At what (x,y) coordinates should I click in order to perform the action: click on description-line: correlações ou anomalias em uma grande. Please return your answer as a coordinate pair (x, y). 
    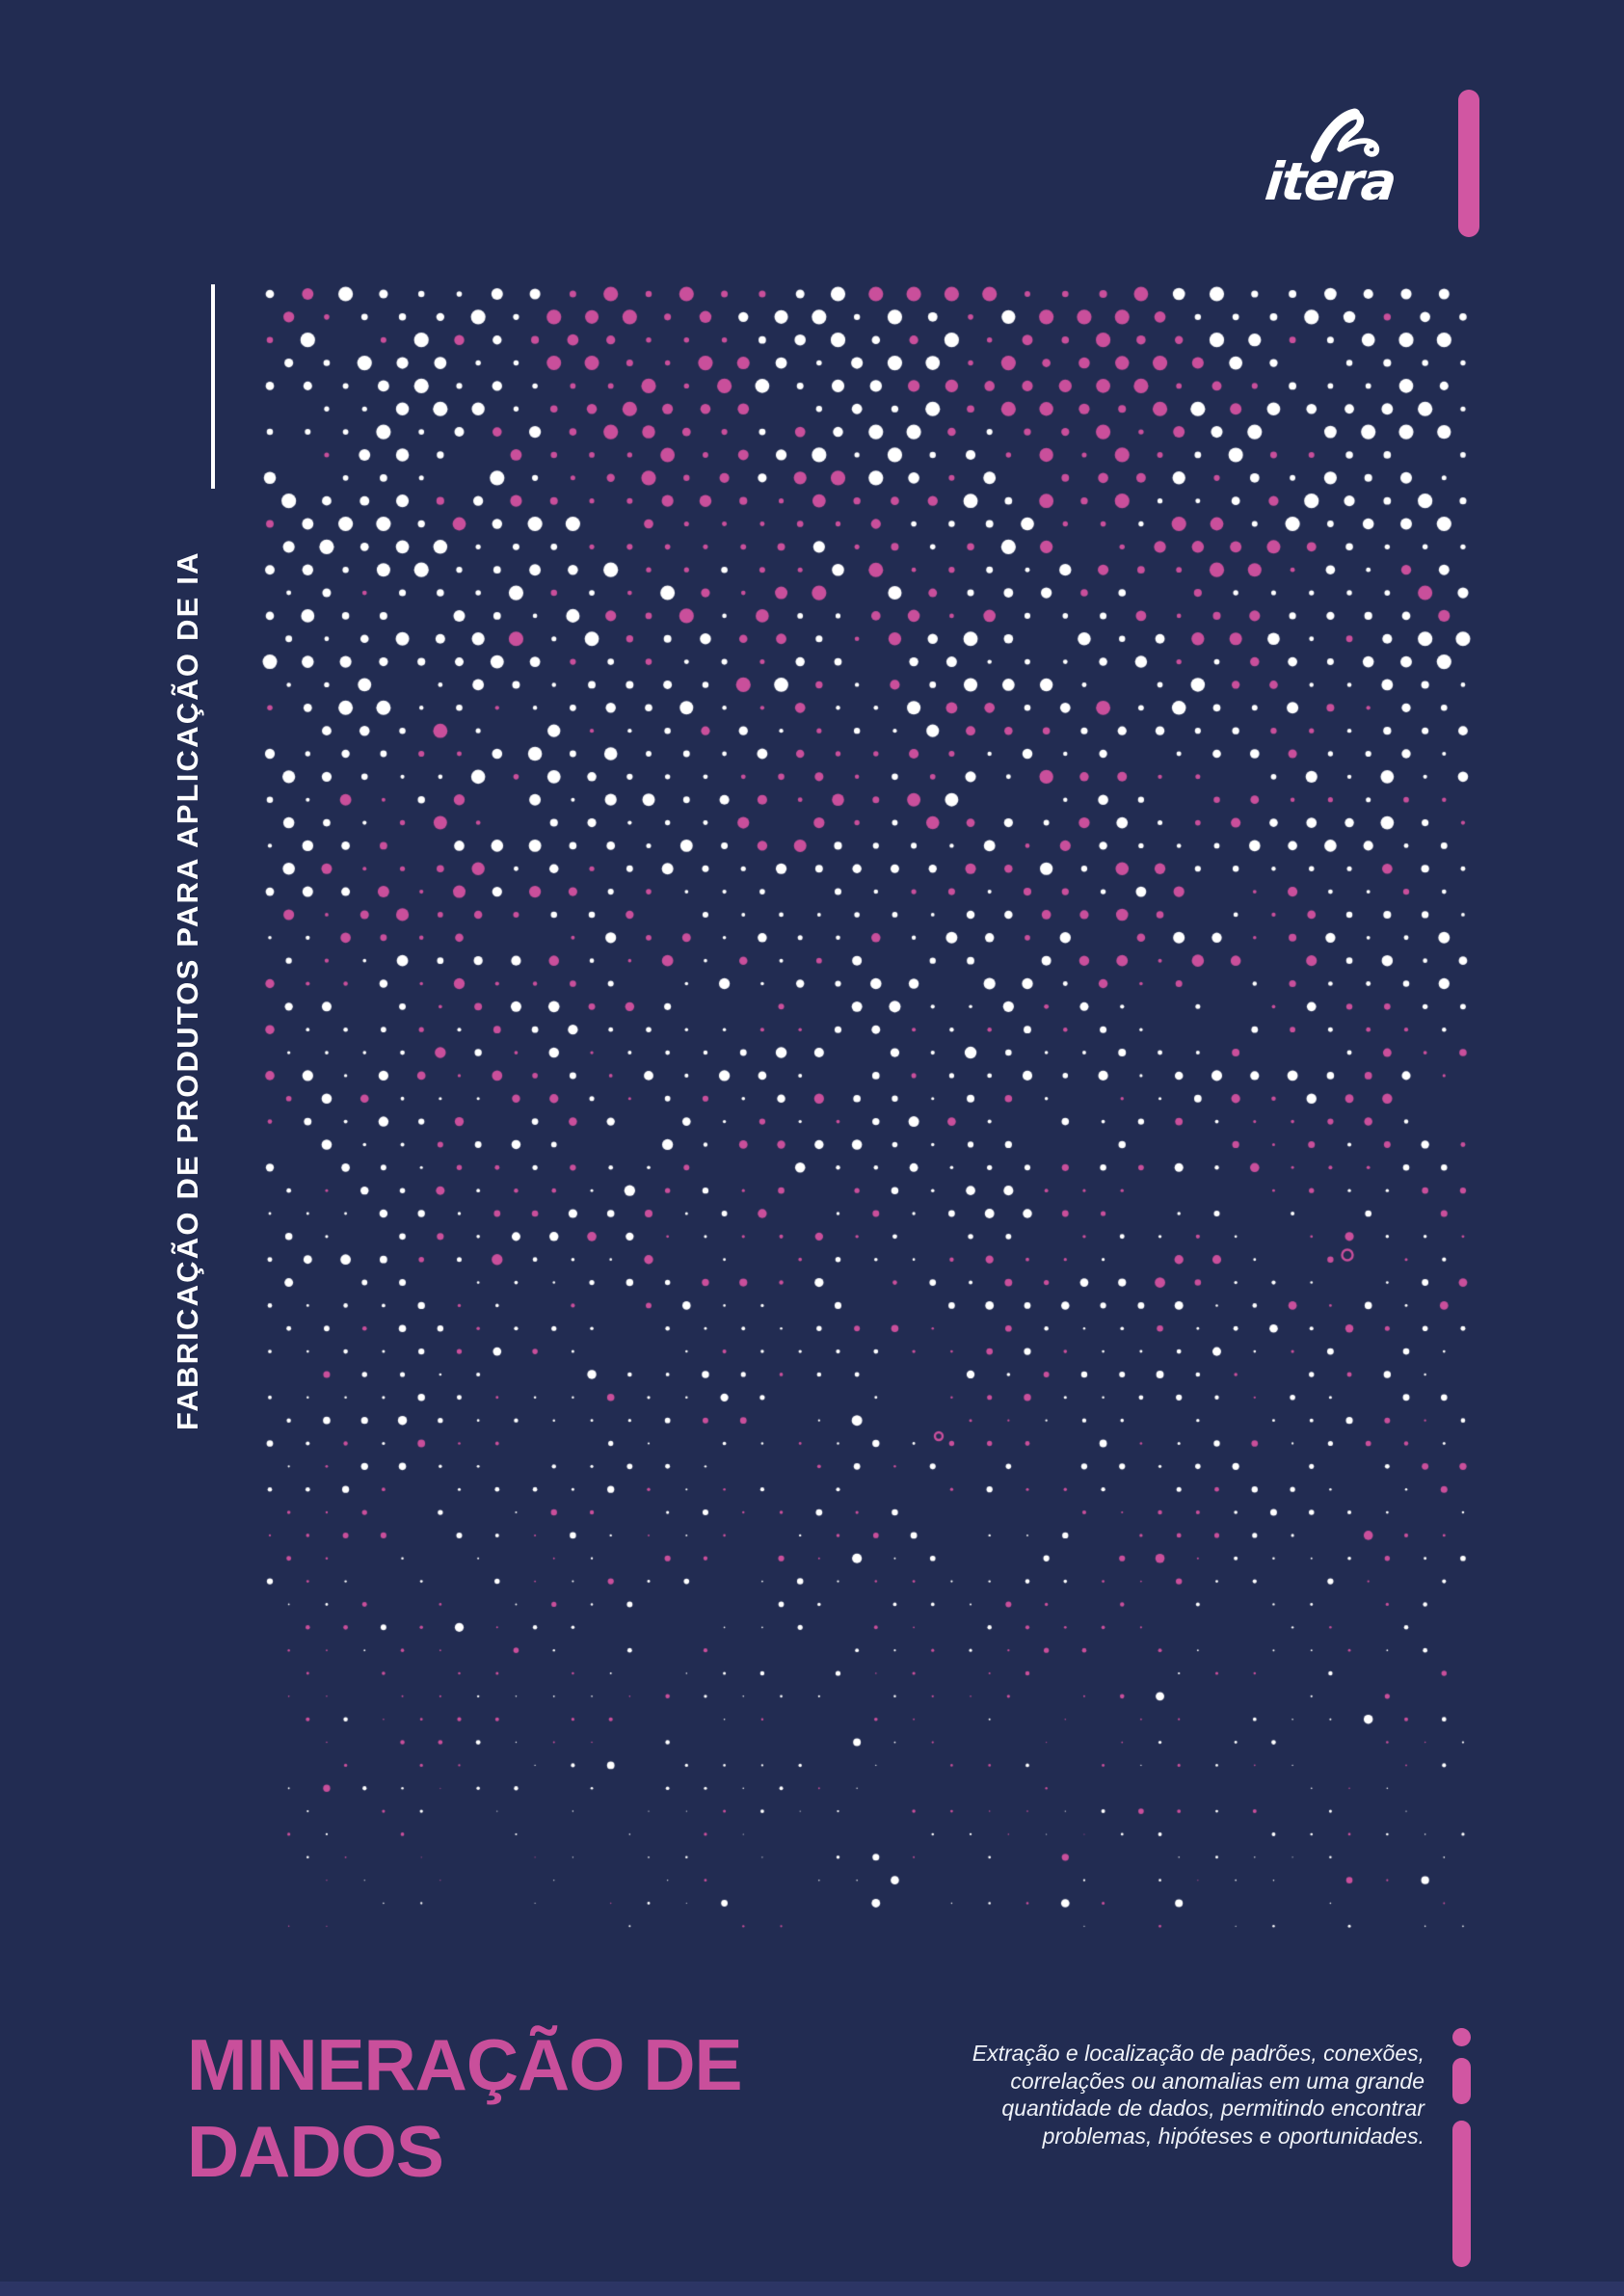
    Looking at the image, I should click on (1217, 2081).